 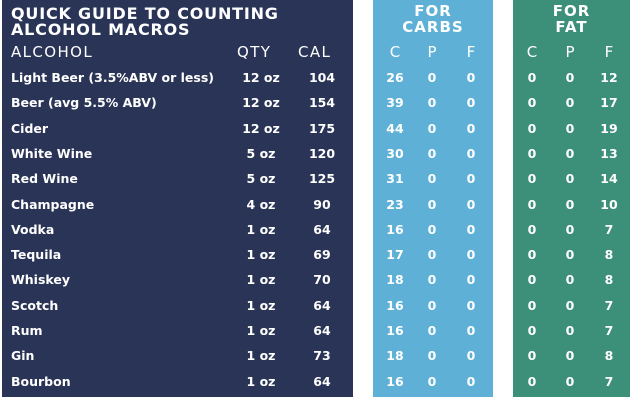 What do you see at coordinates (609, 254) in the screenshot?
I see `fat-f-value: 8` at bounding box center [609, 254].